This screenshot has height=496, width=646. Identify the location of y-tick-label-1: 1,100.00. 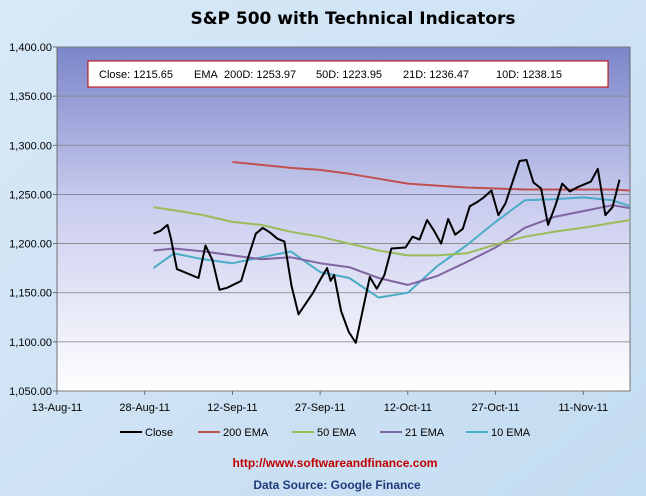
(30, 343).